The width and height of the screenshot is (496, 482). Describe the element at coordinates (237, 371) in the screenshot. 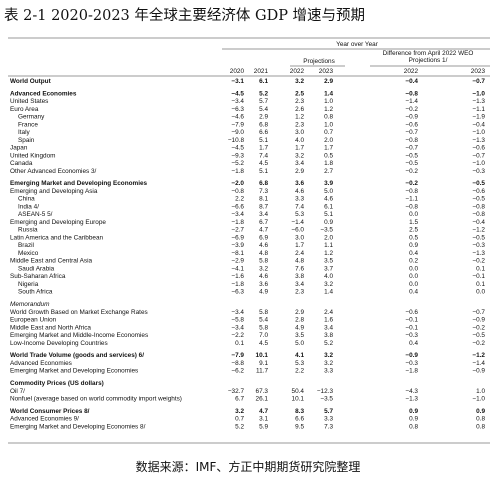

I see `cell-value: −6.2` at that location.